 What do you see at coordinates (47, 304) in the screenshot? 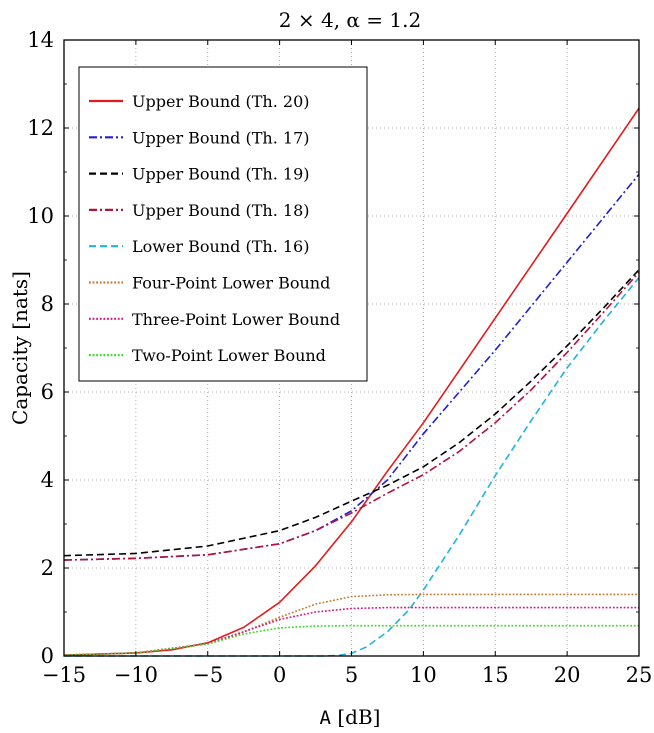
I see `y-tick-label: 8` at bounding box center [47, 304].